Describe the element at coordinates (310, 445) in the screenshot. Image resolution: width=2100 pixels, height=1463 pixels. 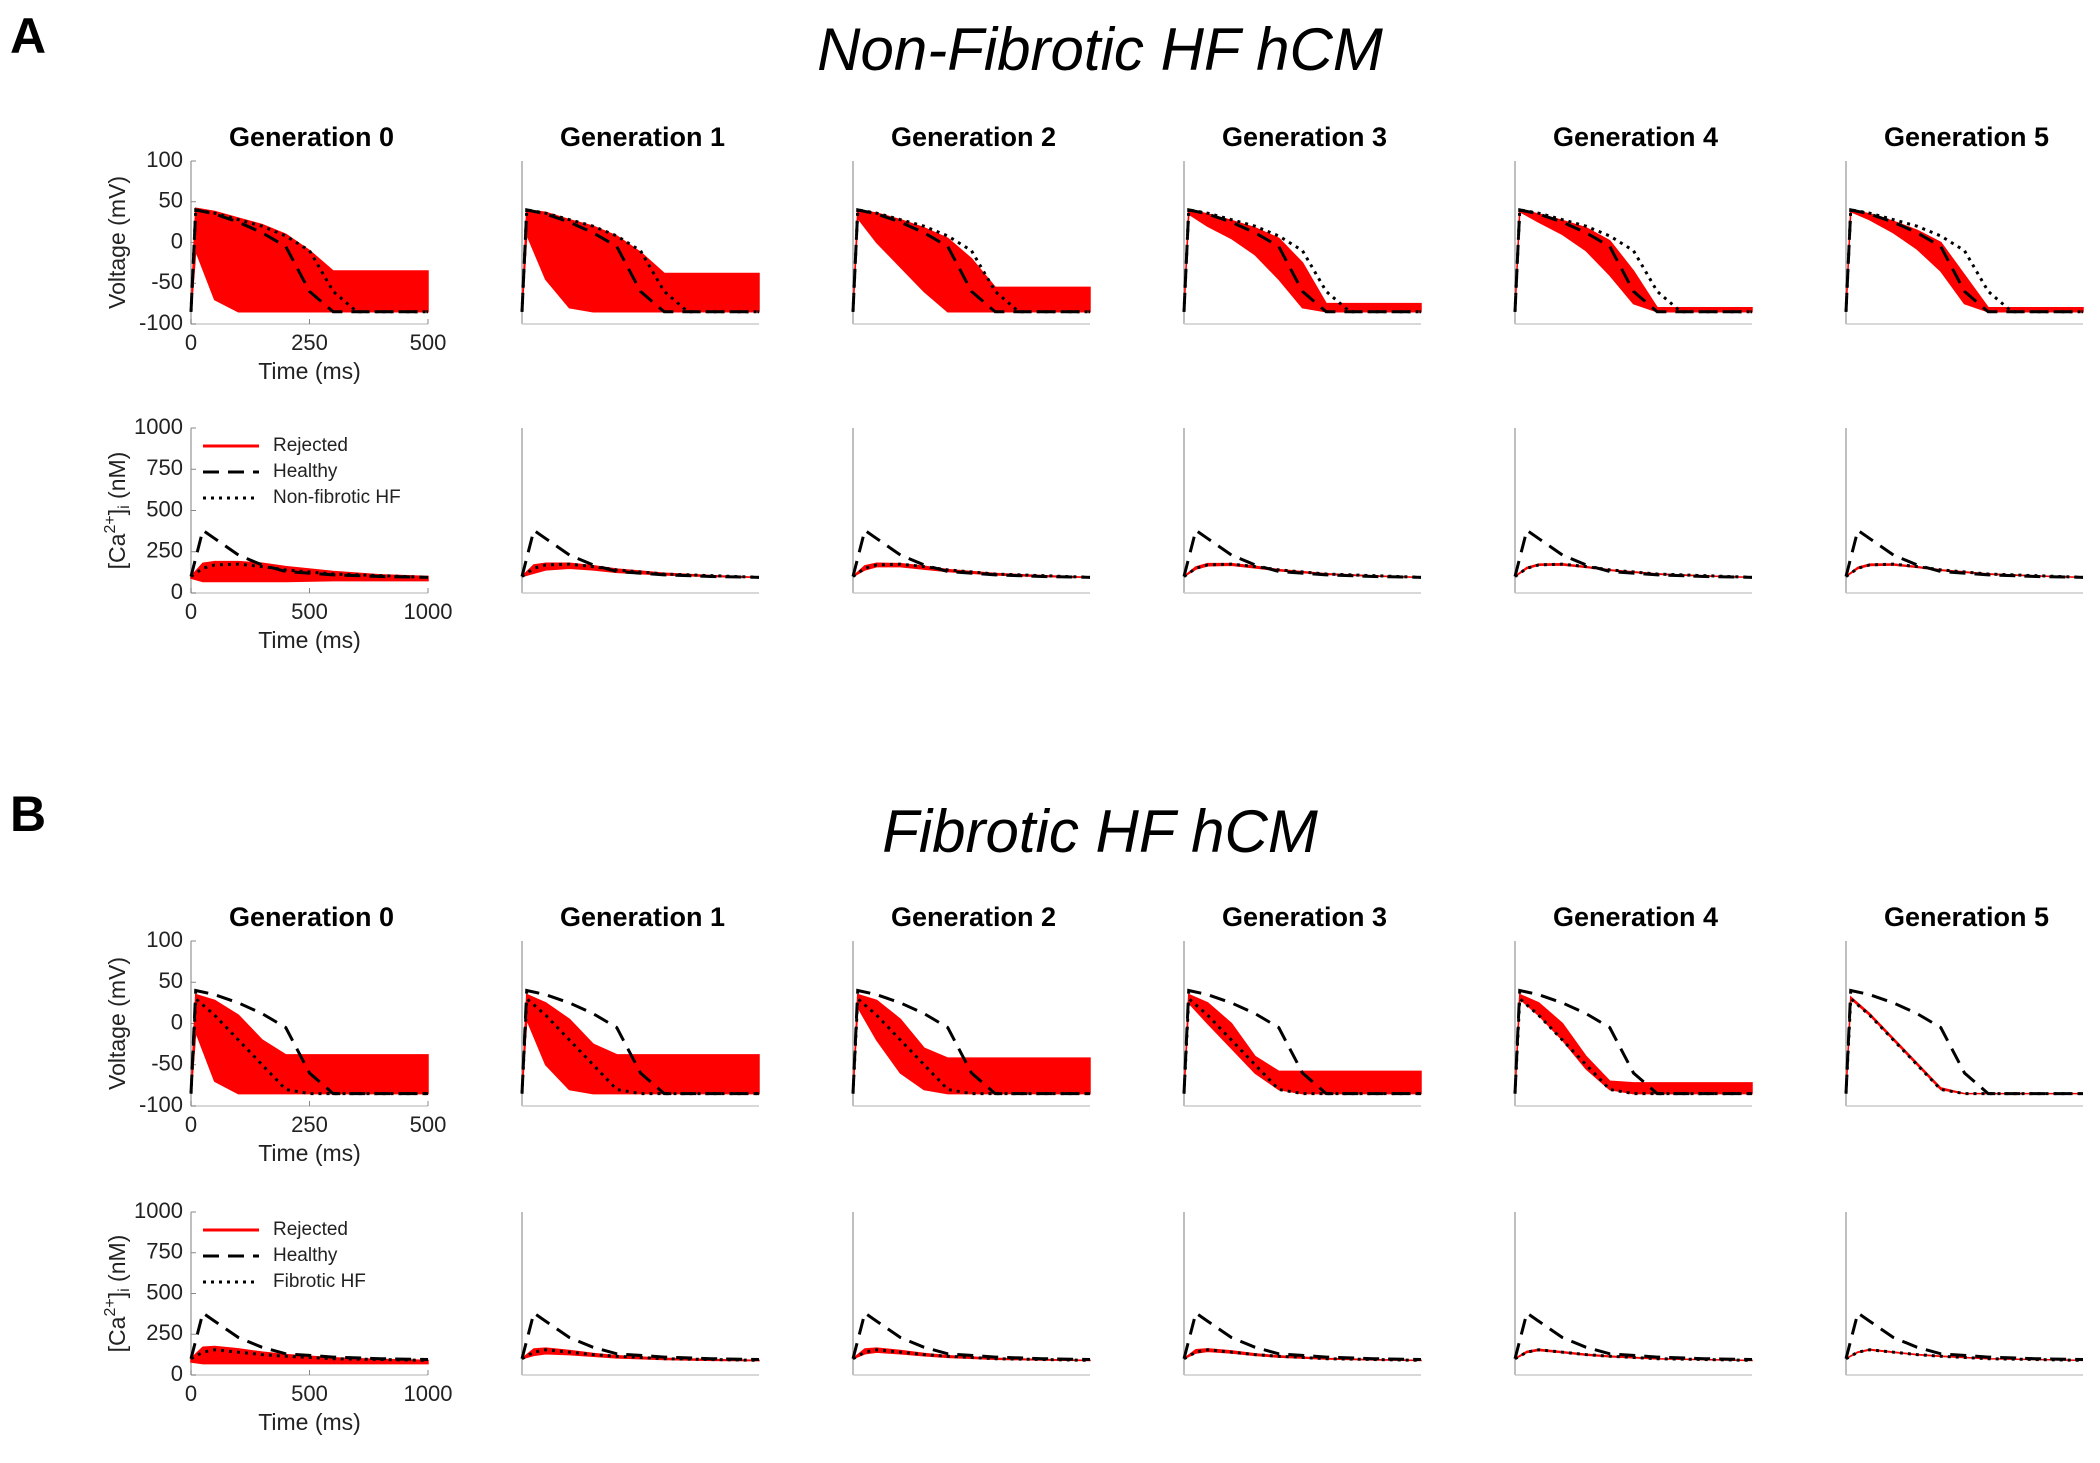
I see `legend-label: Rejected` at that location.